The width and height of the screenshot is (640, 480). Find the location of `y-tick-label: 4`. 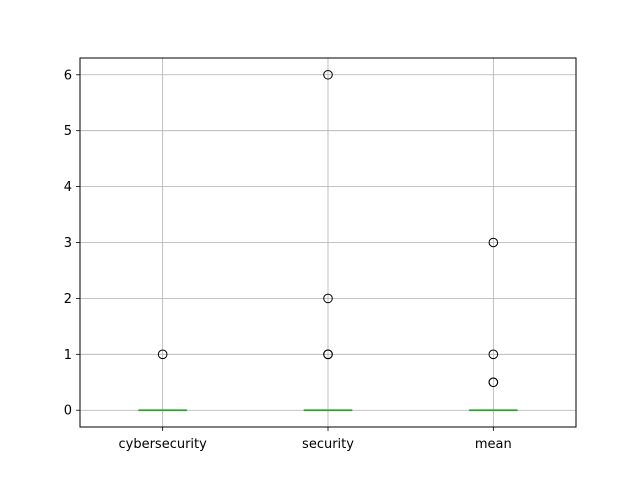

y-tick-label: 4 is located at coordinates (68, 187).